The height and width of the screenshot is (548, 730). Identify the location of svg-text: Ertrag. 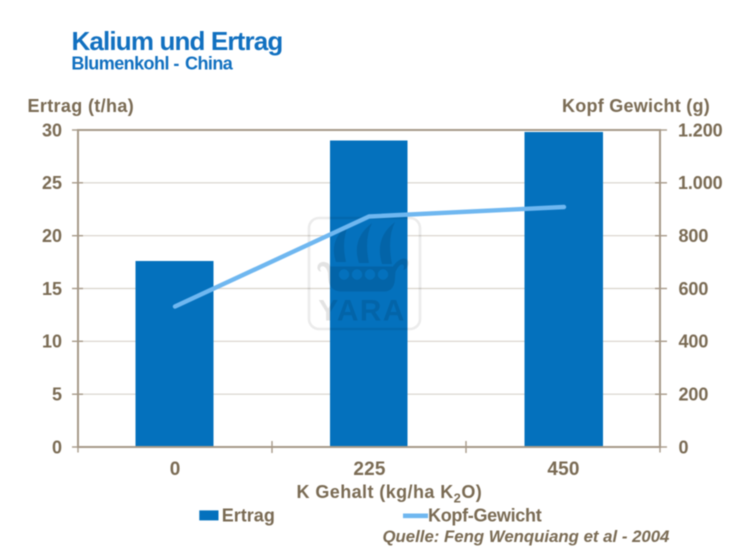
(248, 516).